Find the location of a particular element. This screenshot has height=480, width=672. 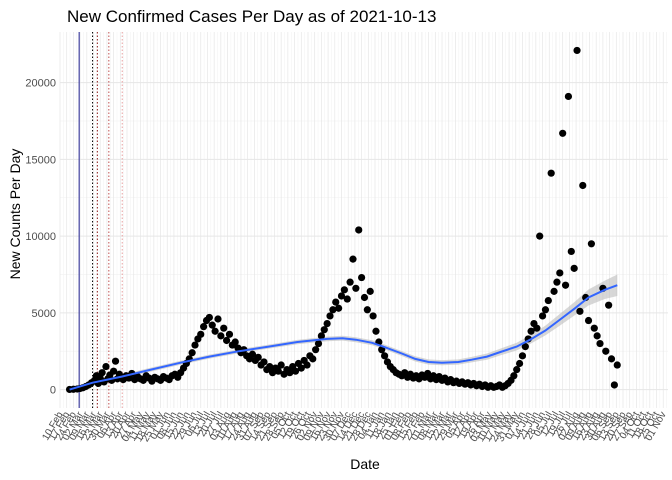

y-tick-label: 0 is located at coordinates (53, 391).